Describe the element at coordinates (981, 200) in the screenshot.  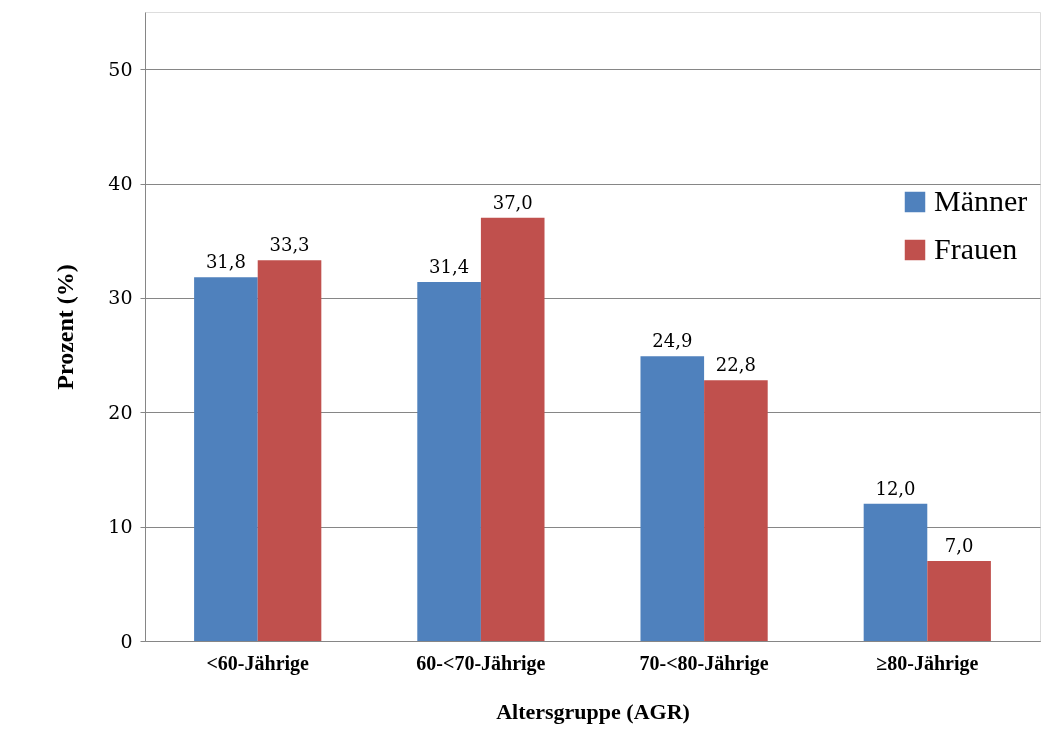
I see `legend-label: Männer` at that location.